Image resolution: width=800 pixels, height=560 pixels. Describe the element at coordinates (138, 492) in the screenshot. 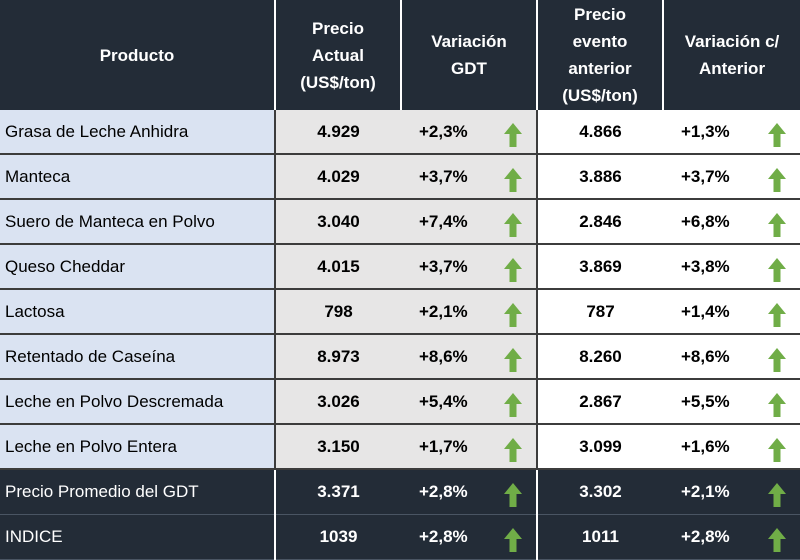

I see `product-name: Precio Promedio del GDT` at that location.